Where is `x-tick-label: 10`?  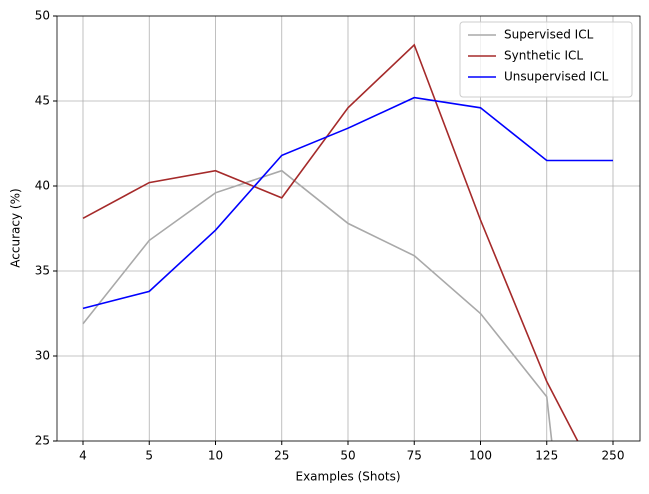
x-tick-label: 10 is located at coordinates (215, 456).